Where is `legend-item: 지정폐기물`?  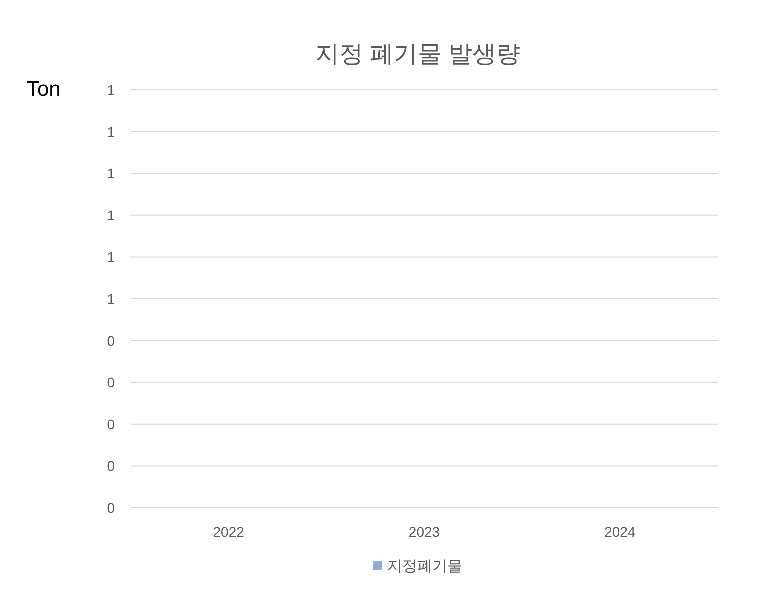
legend-item: 지정폐기물 is located at coordinates (418, 566).